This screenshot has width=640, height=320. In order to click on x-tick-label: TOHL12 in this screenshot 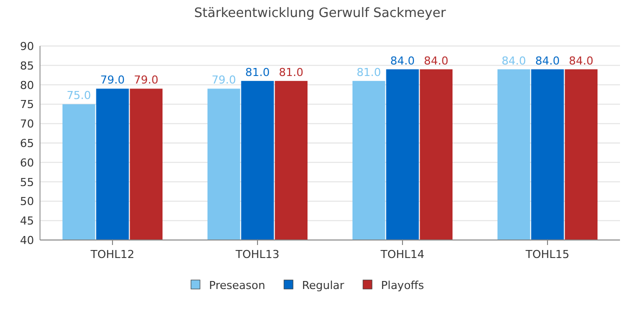, I will do `click(112, 254)`.